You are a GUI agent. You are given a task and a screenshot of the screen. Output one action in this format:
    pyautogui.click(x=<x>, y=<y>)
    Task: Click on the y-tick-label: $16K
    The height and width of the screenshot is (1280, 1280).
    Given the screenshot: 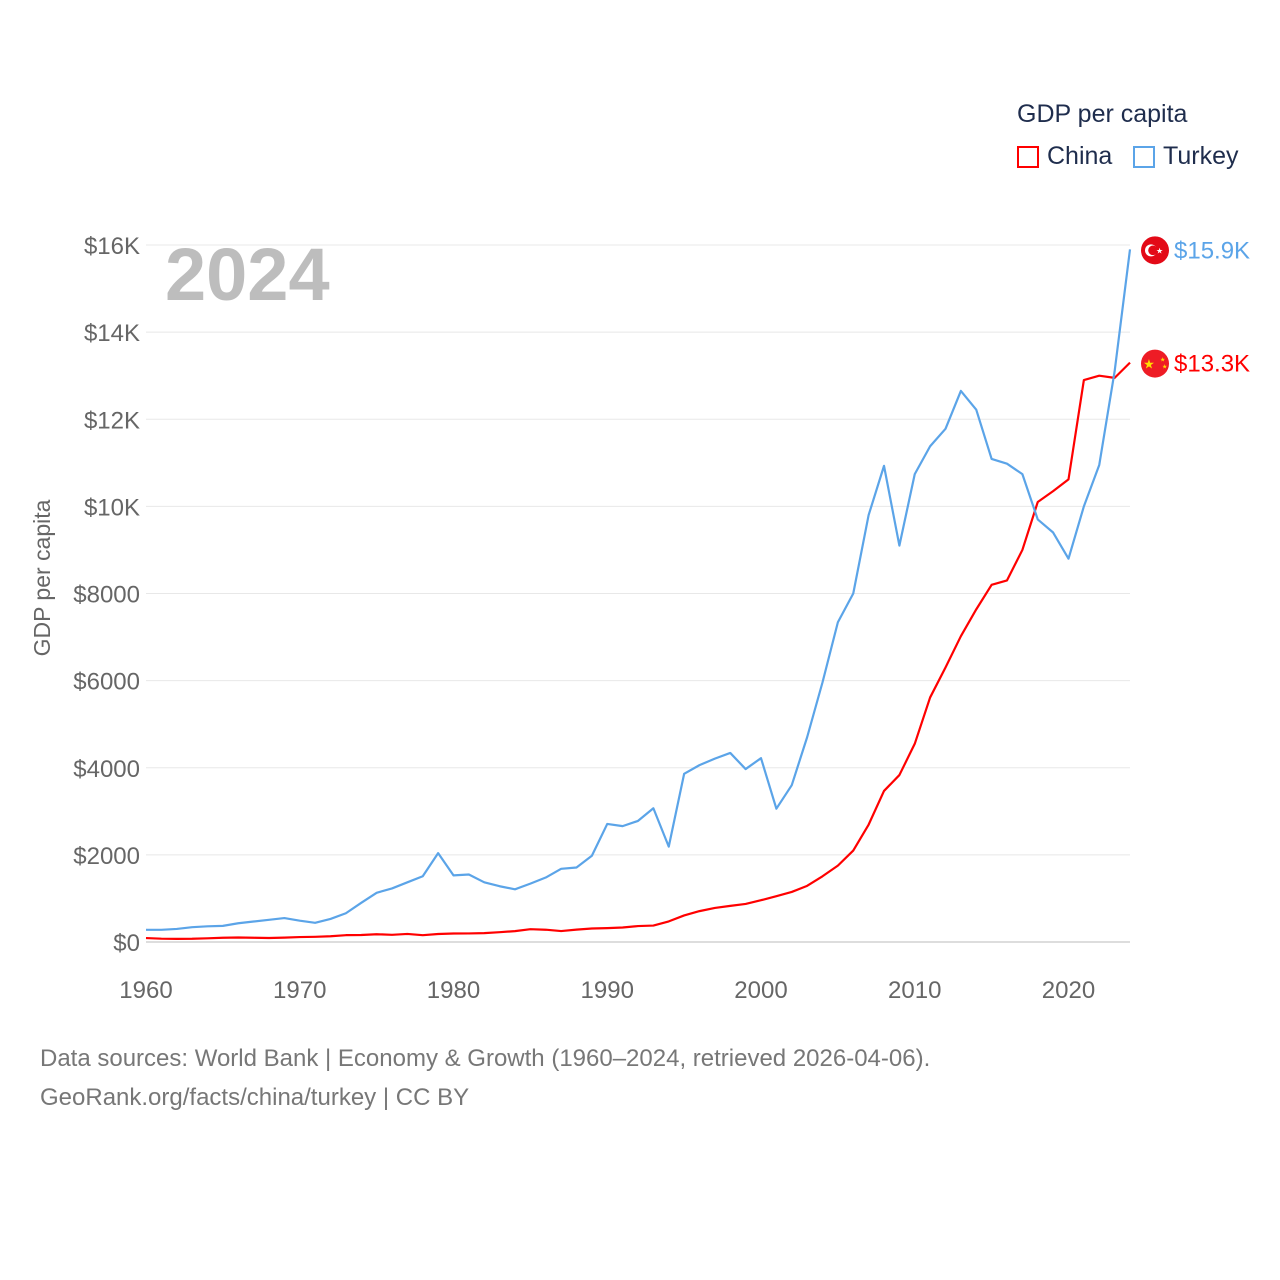 What is the action you would take?
    pyautogui.click(x=112, y=246)
    